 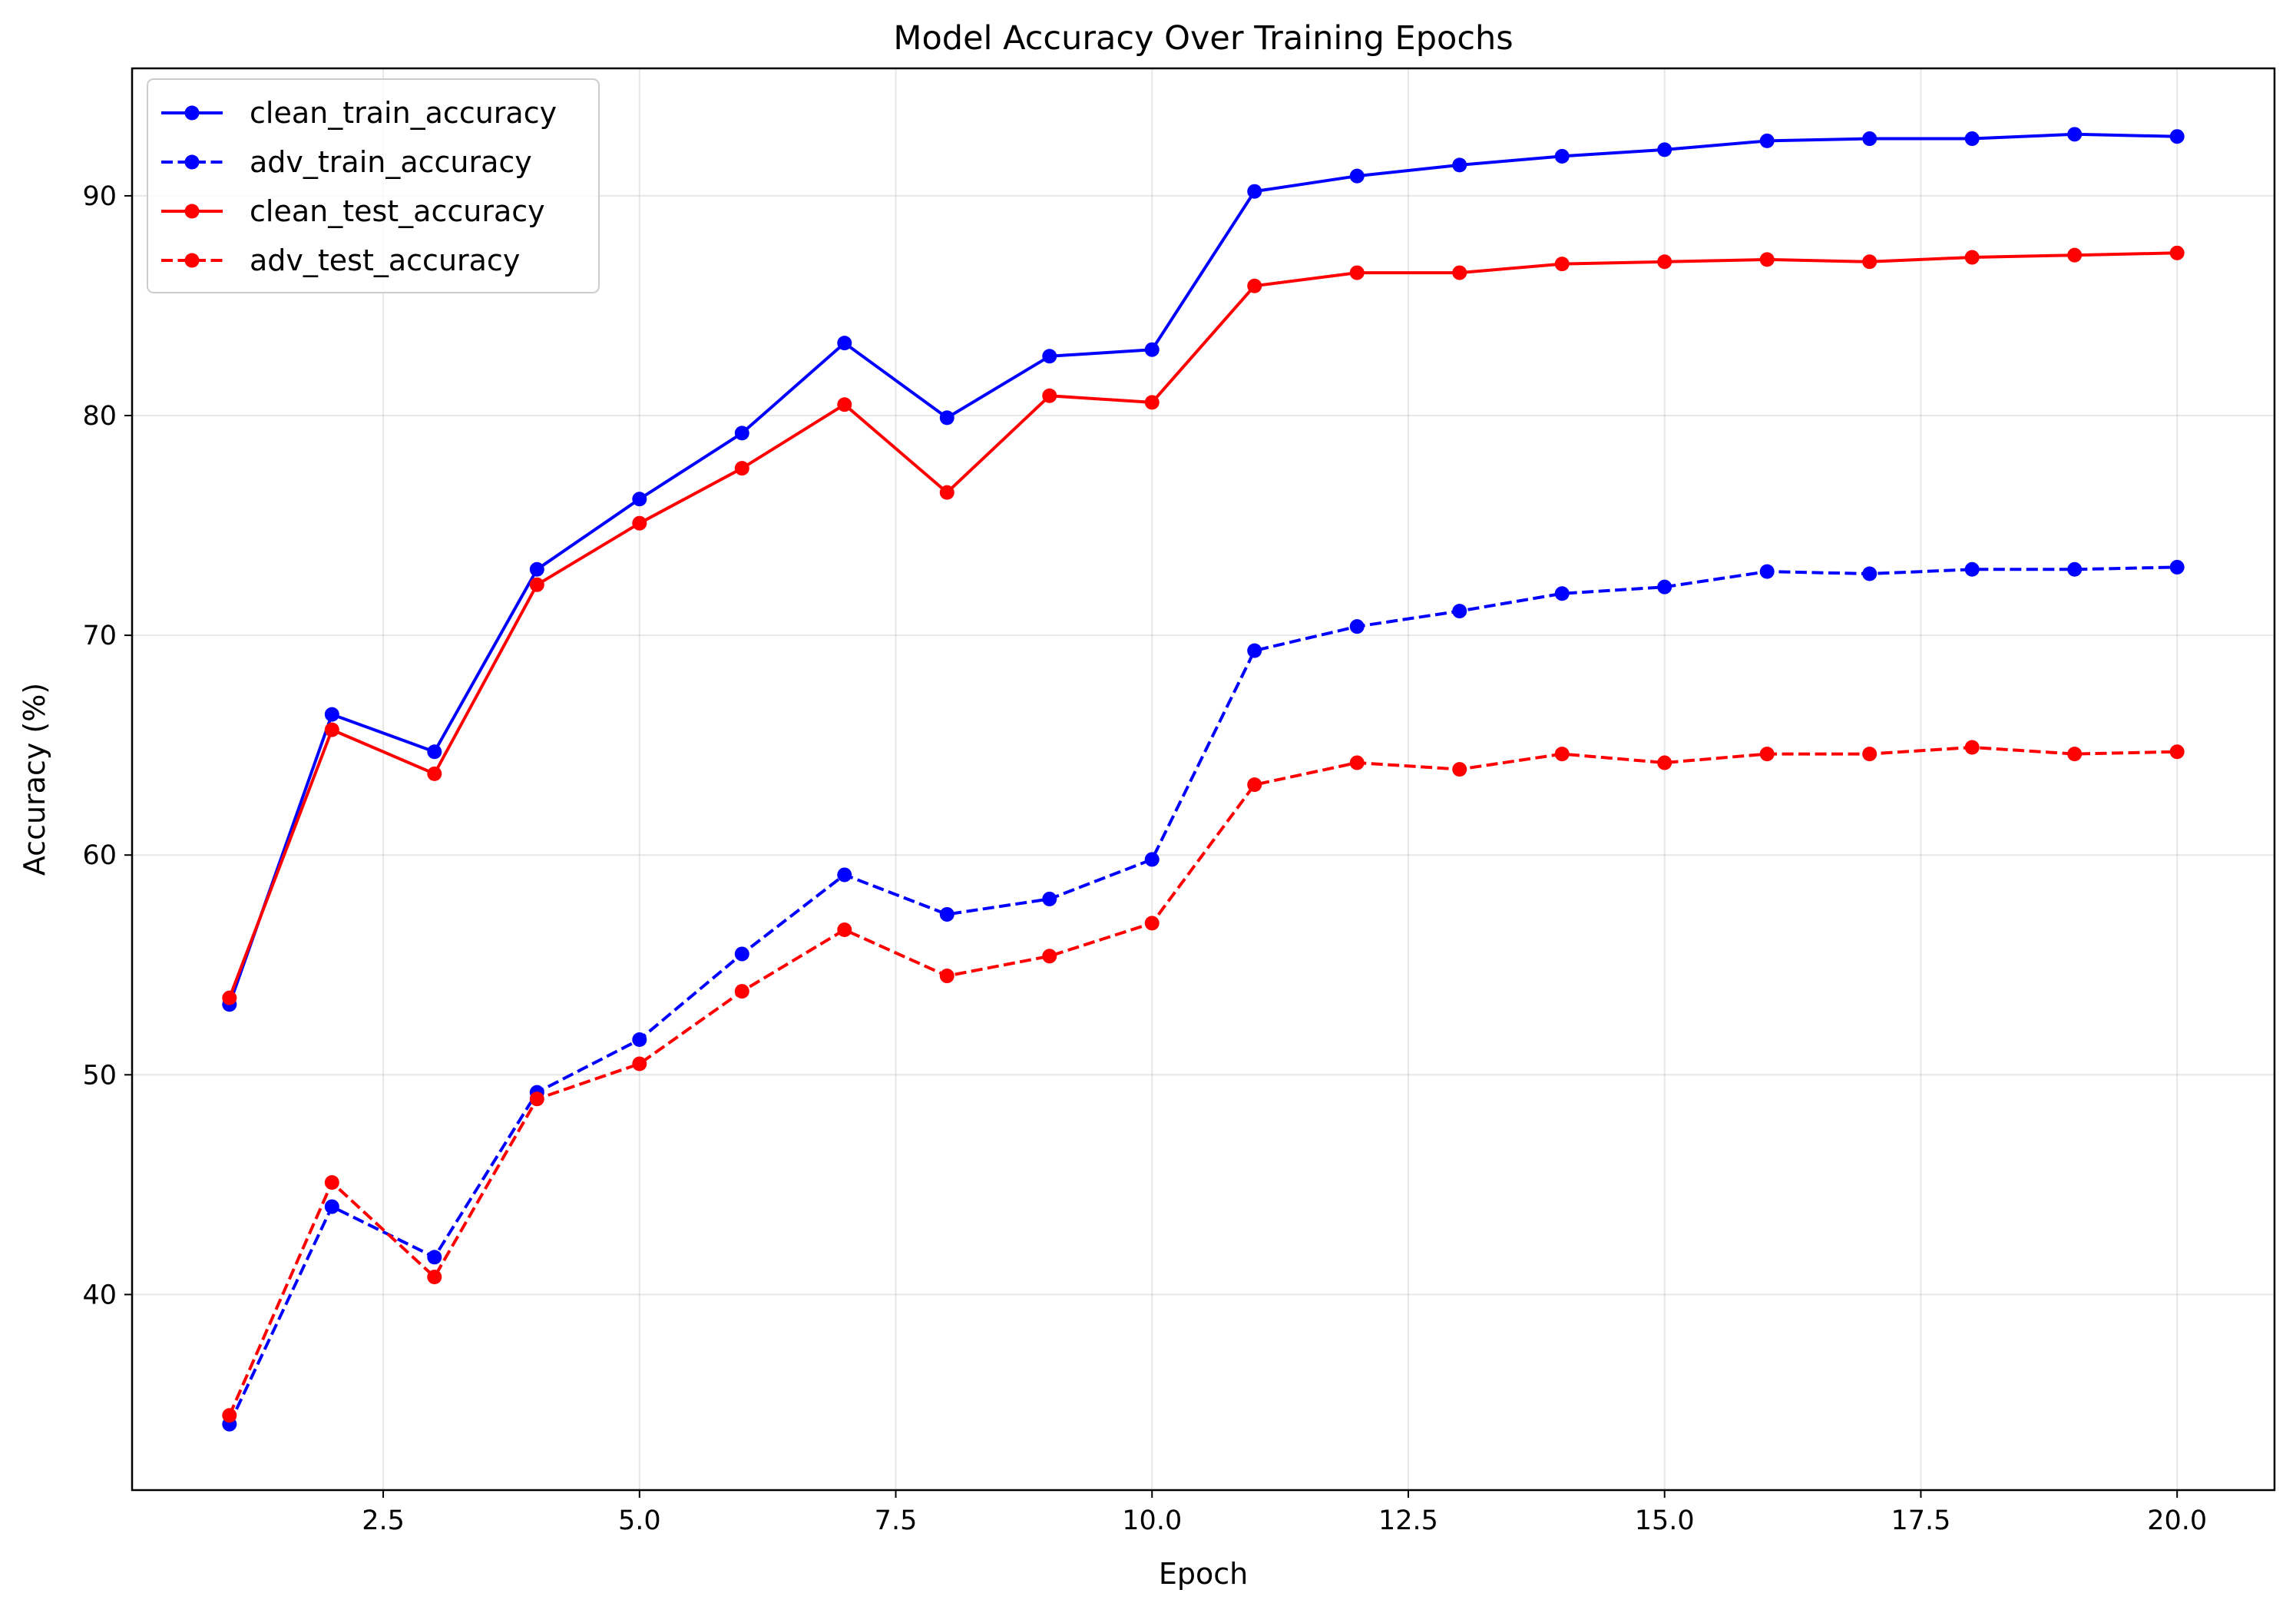 I want to click on y-tick-label: 50, so click(x=100, y=1075).